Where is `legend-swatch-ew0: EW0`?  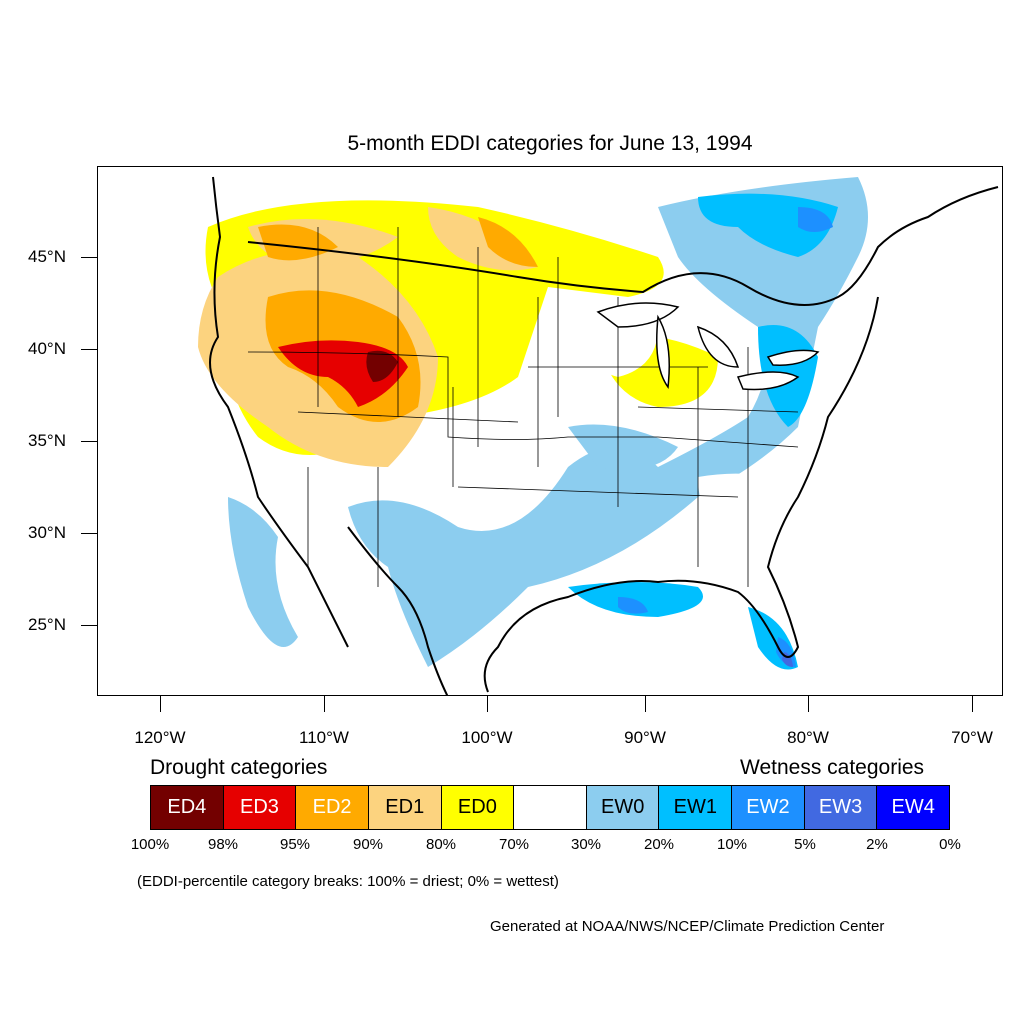 legend-swatch-ew0: EW0 is located at coordinates (623, 807).